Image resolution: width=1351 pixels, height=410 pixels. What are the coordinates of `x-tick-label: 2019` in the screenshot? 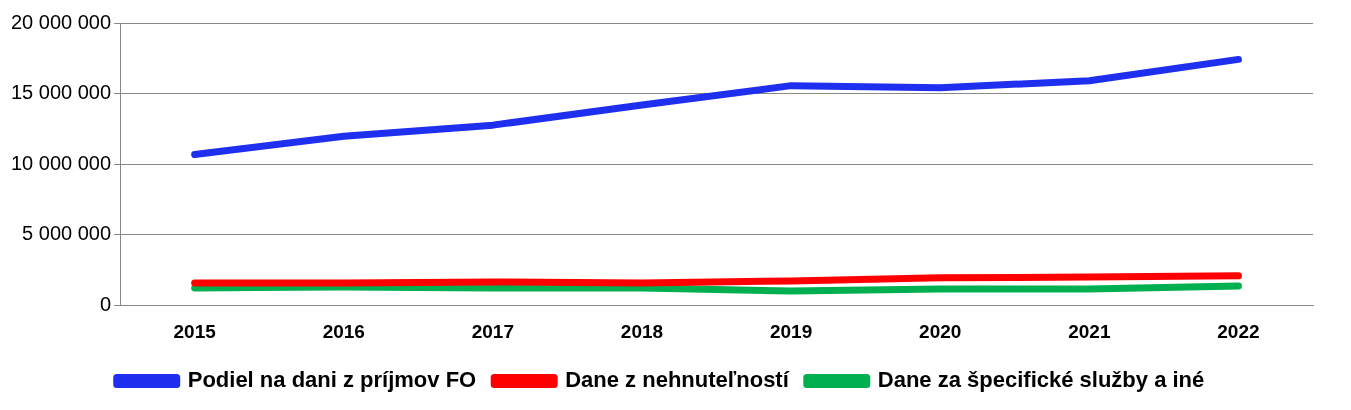 It's located at (791, 331).